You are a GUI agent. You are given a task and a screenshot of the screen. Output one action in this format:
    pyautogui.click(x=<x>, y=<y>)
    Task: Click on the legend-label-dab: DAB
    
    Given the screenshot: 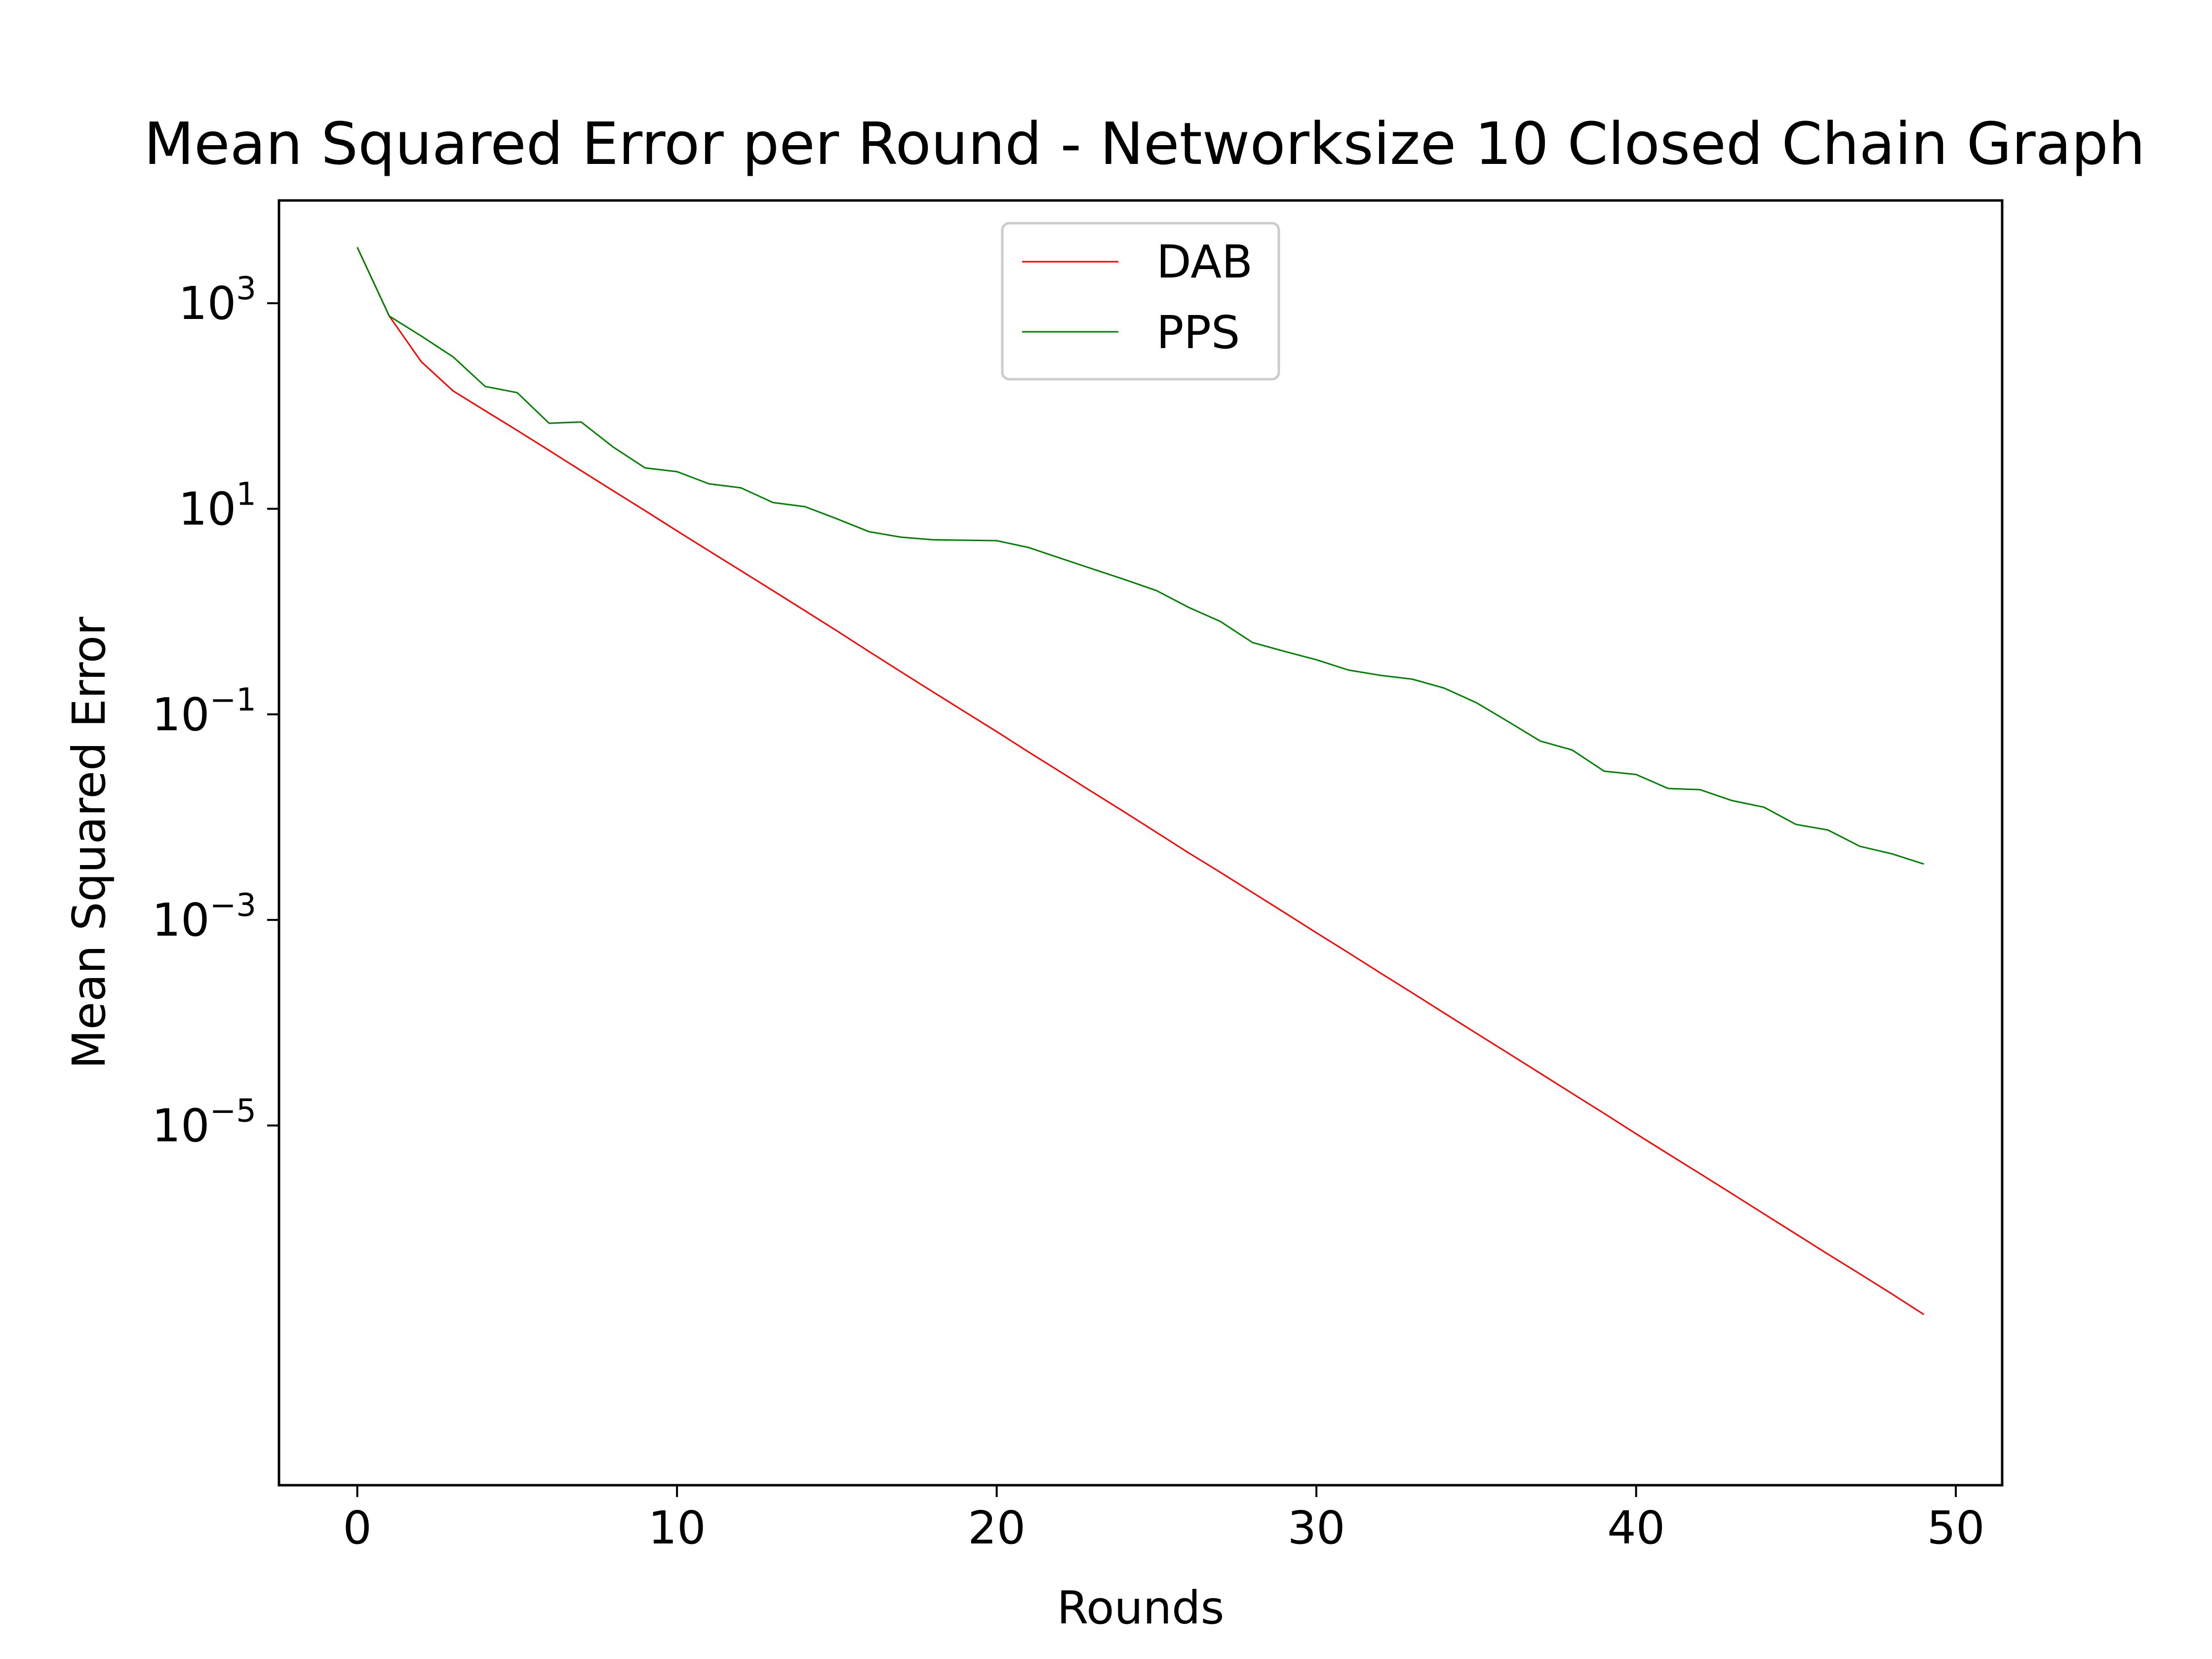 What is the action you would take?
    pyautogui.click(x=1204, y=262)
    